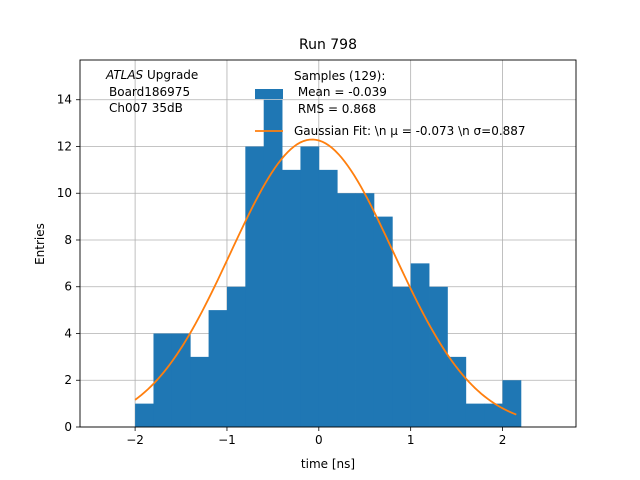 The width and height of the screenshot is (640, 480). What do you see at coordinates (68, 333) in the screenshot?
I see `y-tick-label: 4` at bounding box center [68, 333].